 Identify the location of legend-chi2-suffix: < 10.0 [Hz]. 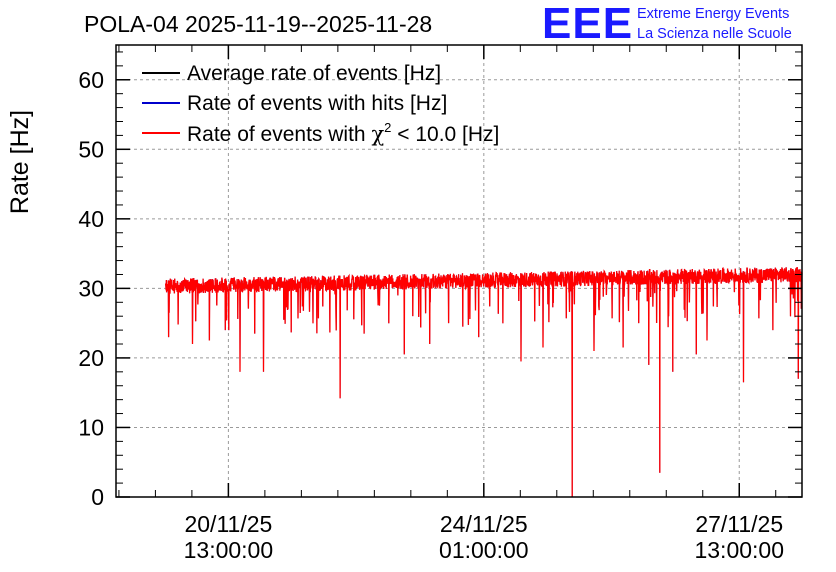
(445, 134).